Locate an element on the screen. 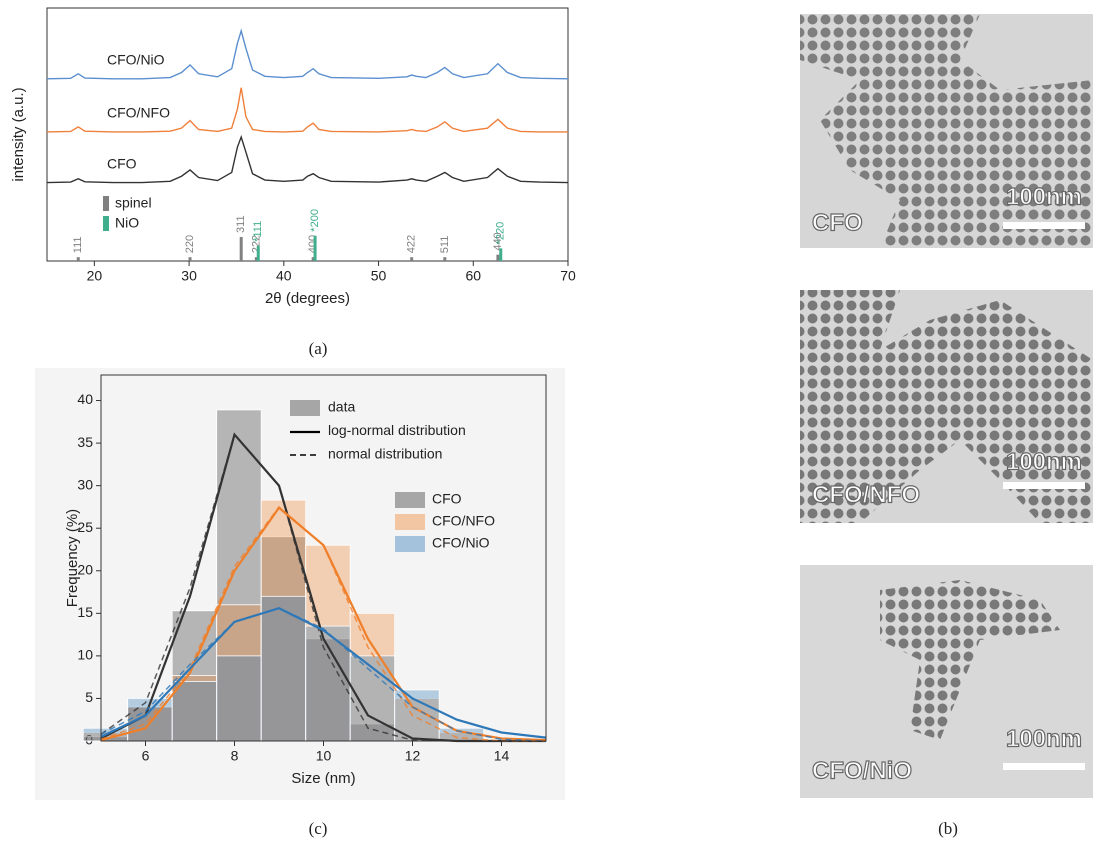  lognormal-fit is located at coordinates (323, 673).